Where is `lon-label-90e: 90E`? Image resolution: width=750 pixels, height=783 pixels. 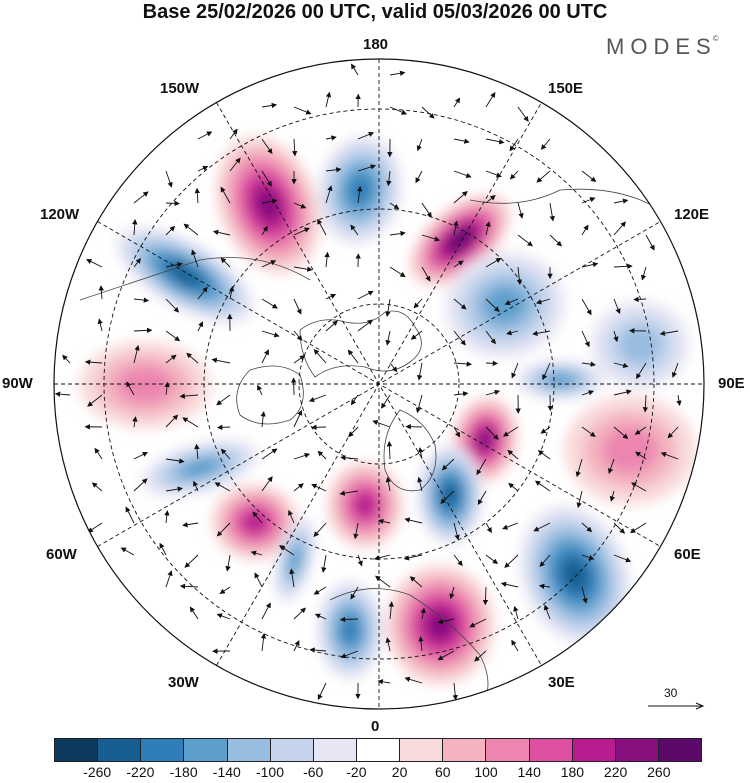
lon-label-90e: 90E is located at coordinates (731, 383).